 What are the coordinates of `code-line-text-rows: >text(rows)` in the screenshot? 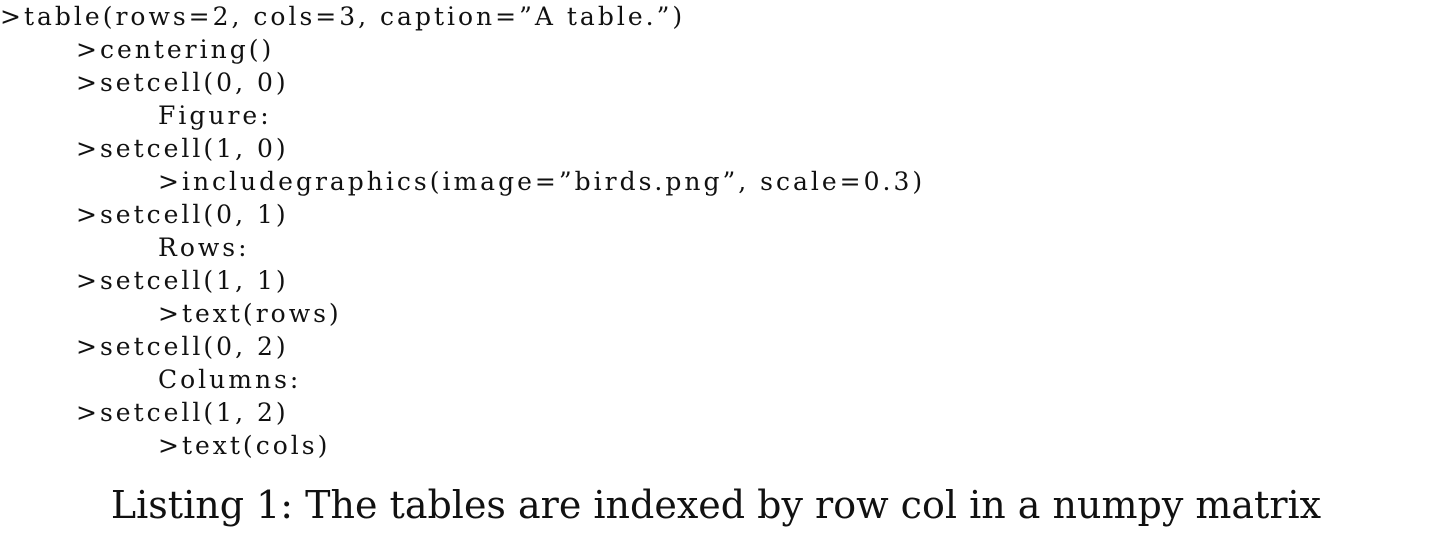 It's located at (250, 313).